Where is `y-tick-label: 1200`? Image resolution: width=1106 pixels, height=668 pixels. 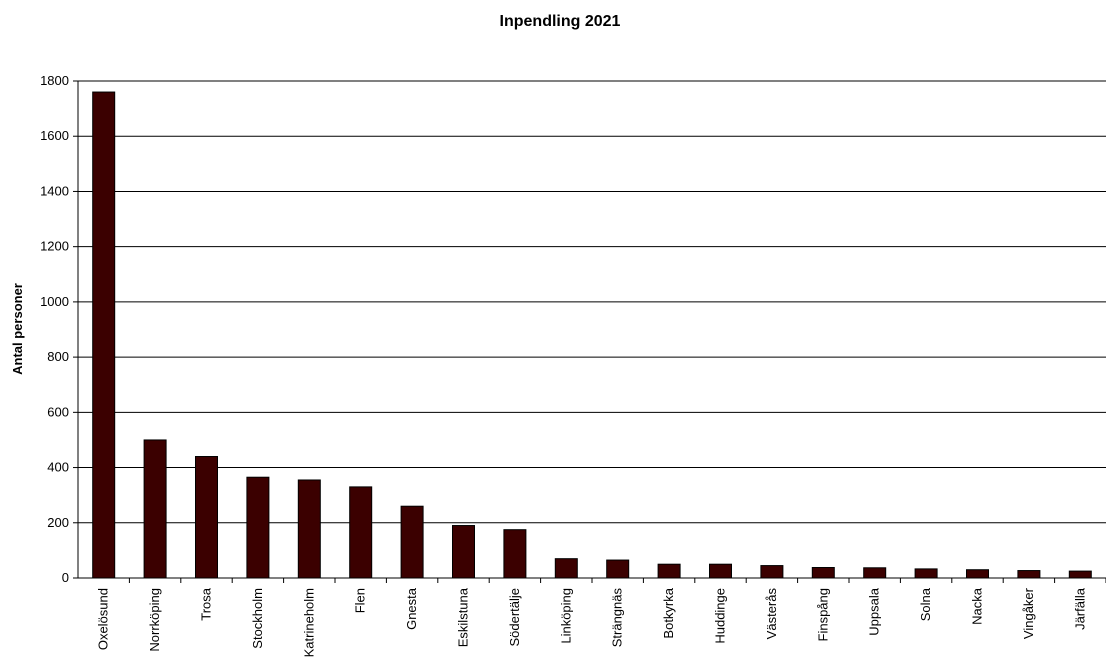 y-tick-label: 1200 is located at coordinates (54, 246).